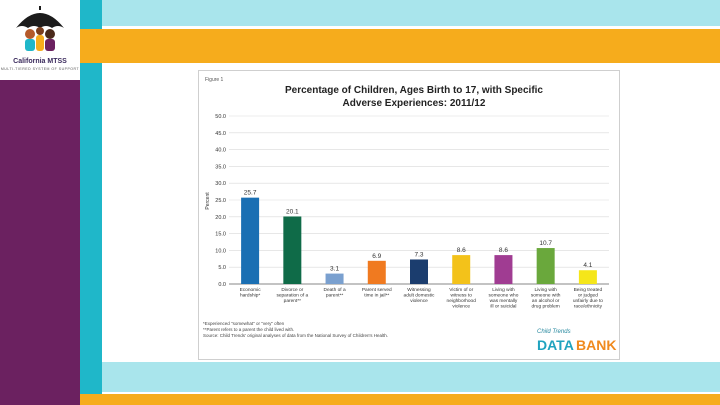  I want to click on y-tick-label: 40.0, so click(220, 151).